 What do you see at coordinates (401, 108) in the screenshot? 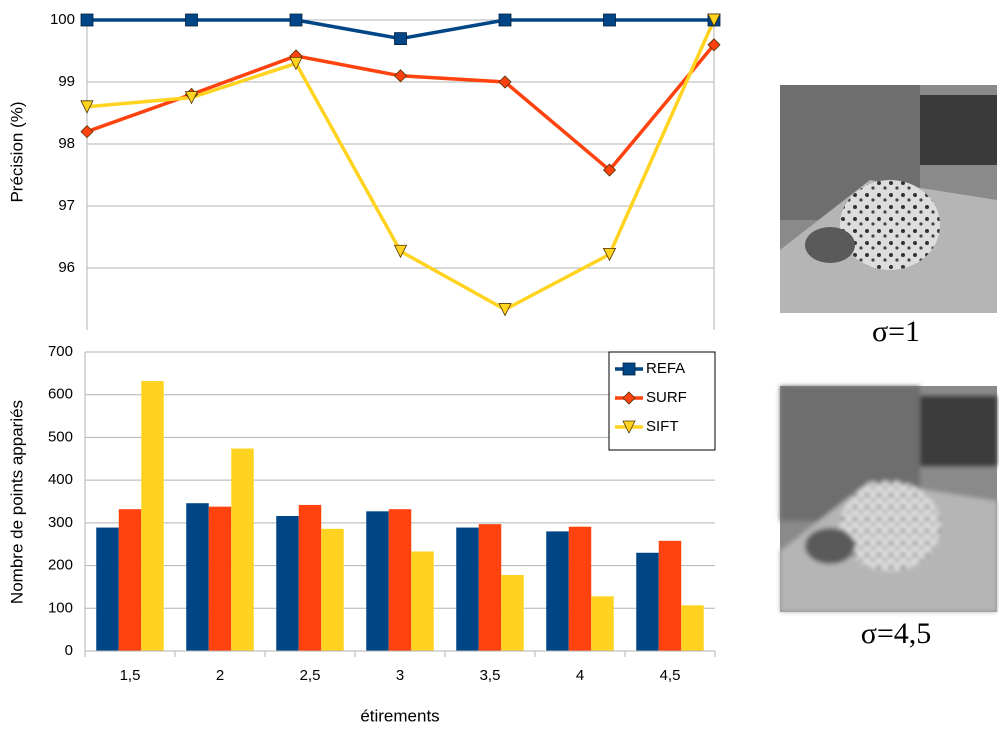
I see `line` at bounding box center [401, 108].